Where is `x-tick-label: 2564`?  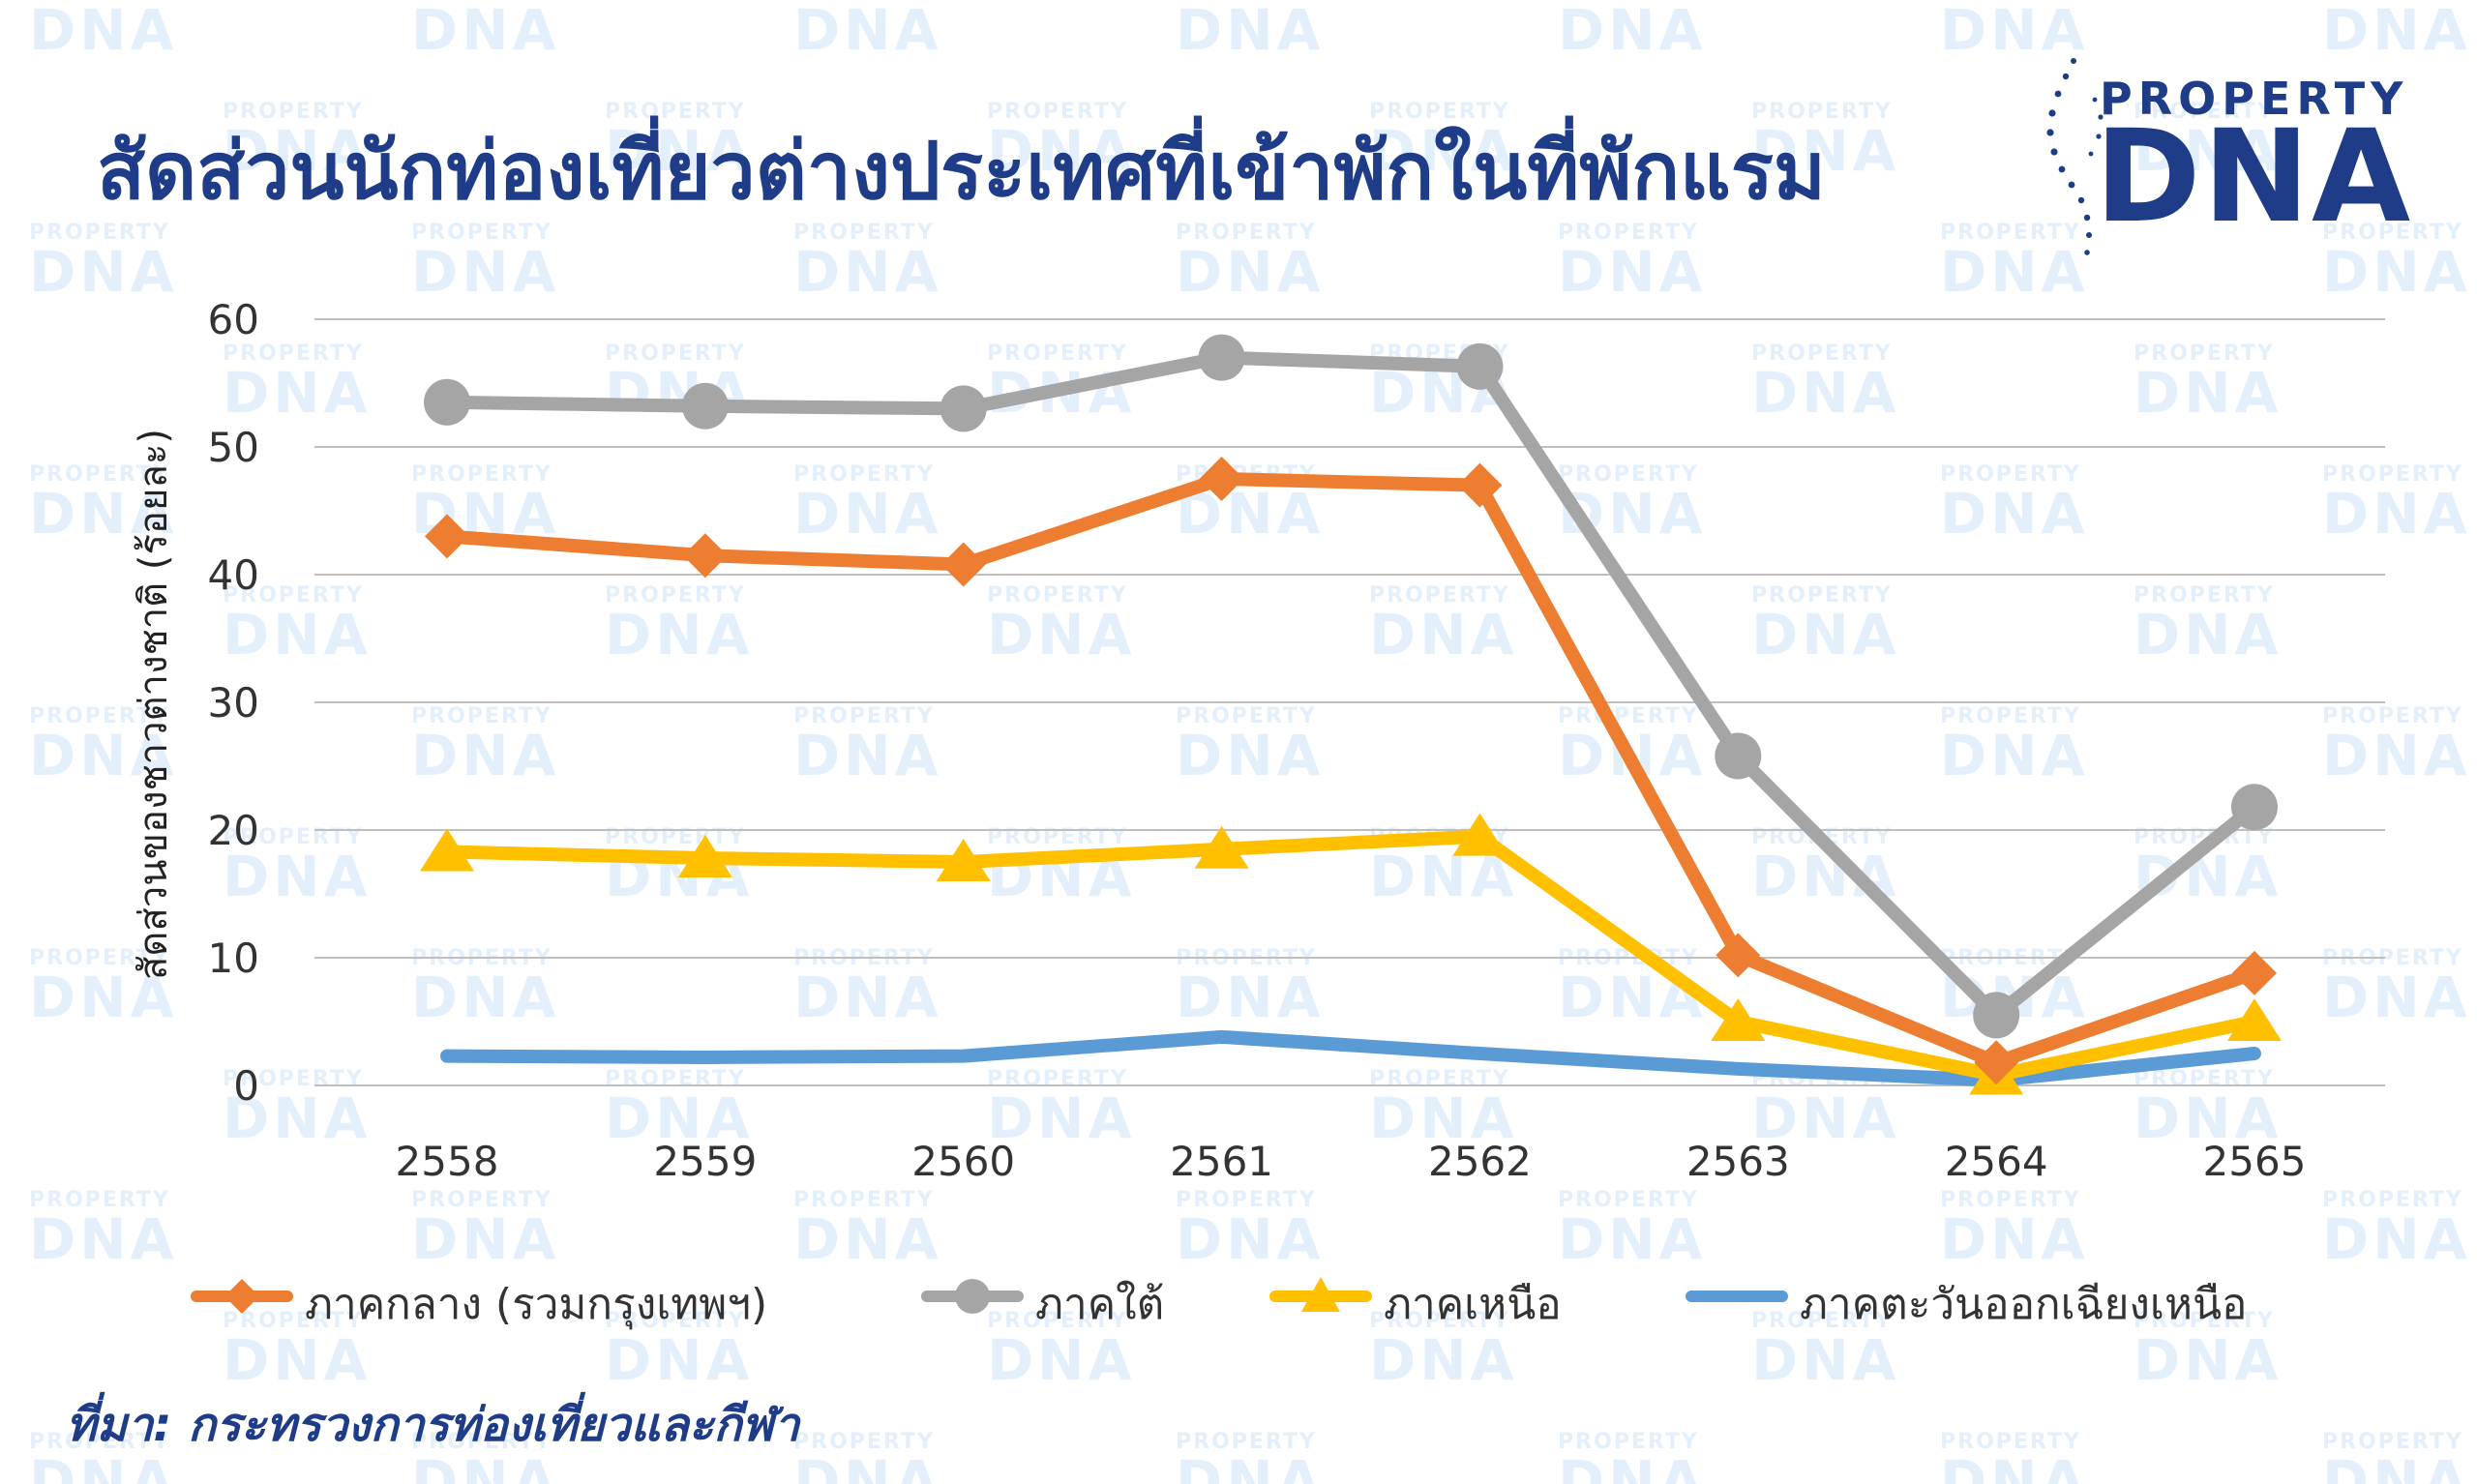 x-tick-label: 2564 is located at coordinates (1996, 1161).